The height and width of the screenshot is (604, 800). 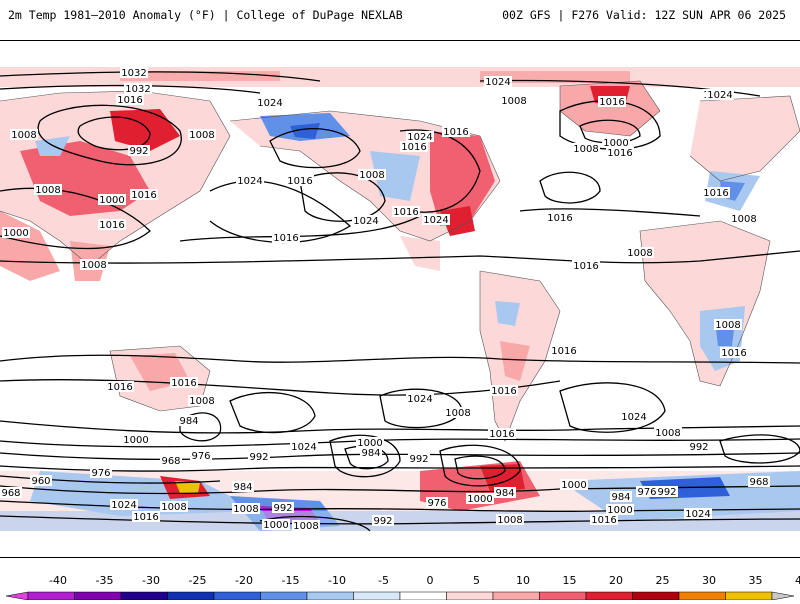 What do you see at coordinates (291, 580) in the screenshot?
I see `colorbar-tick-label: -15` at bounding box center [291, 580].